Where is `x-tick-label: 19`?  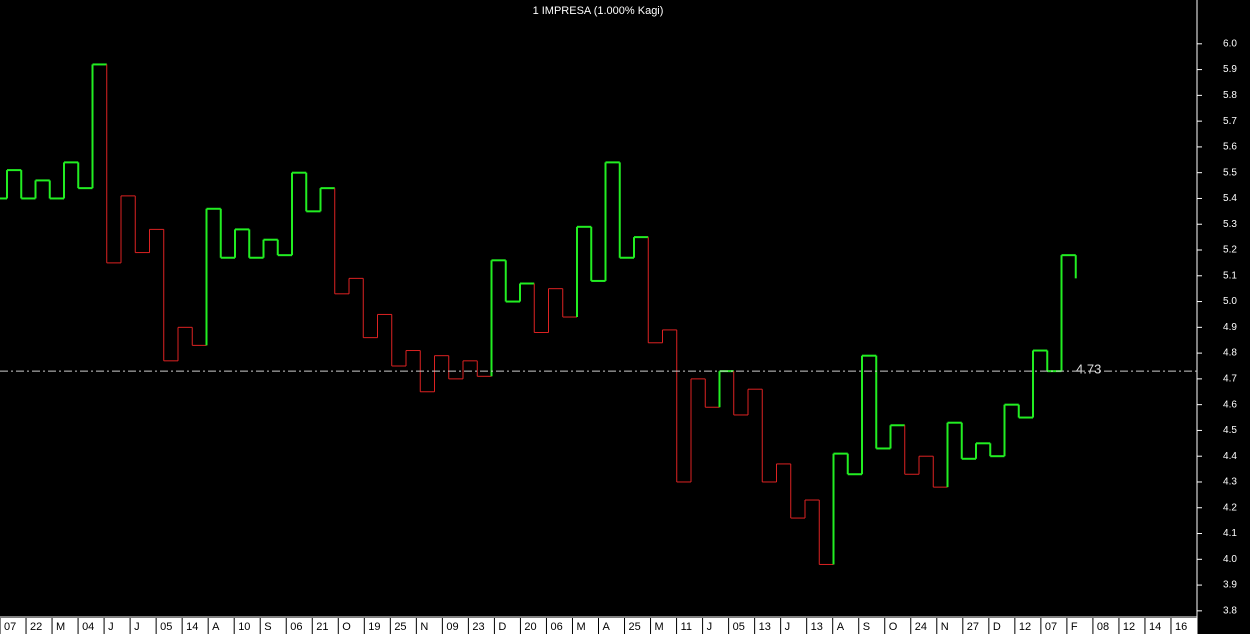 x-tick-label: 19 is located at coordinates (374, 627).